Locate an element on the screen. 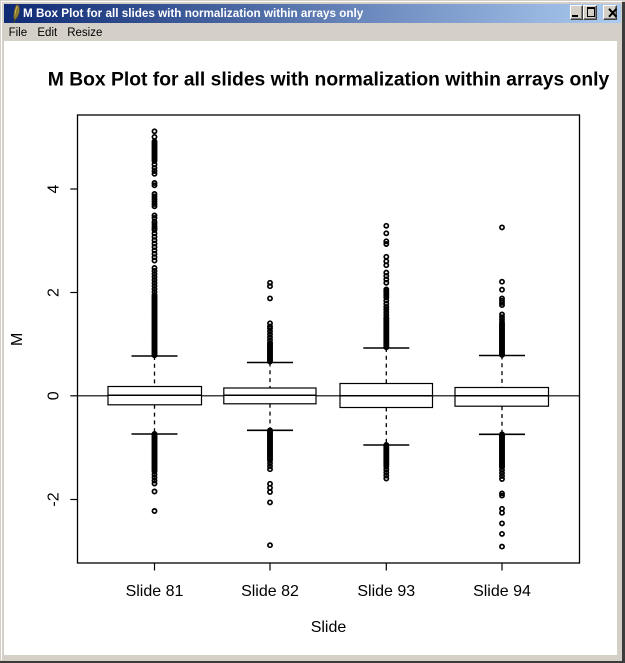  svg-text: M is located at coordinates (17, 339).